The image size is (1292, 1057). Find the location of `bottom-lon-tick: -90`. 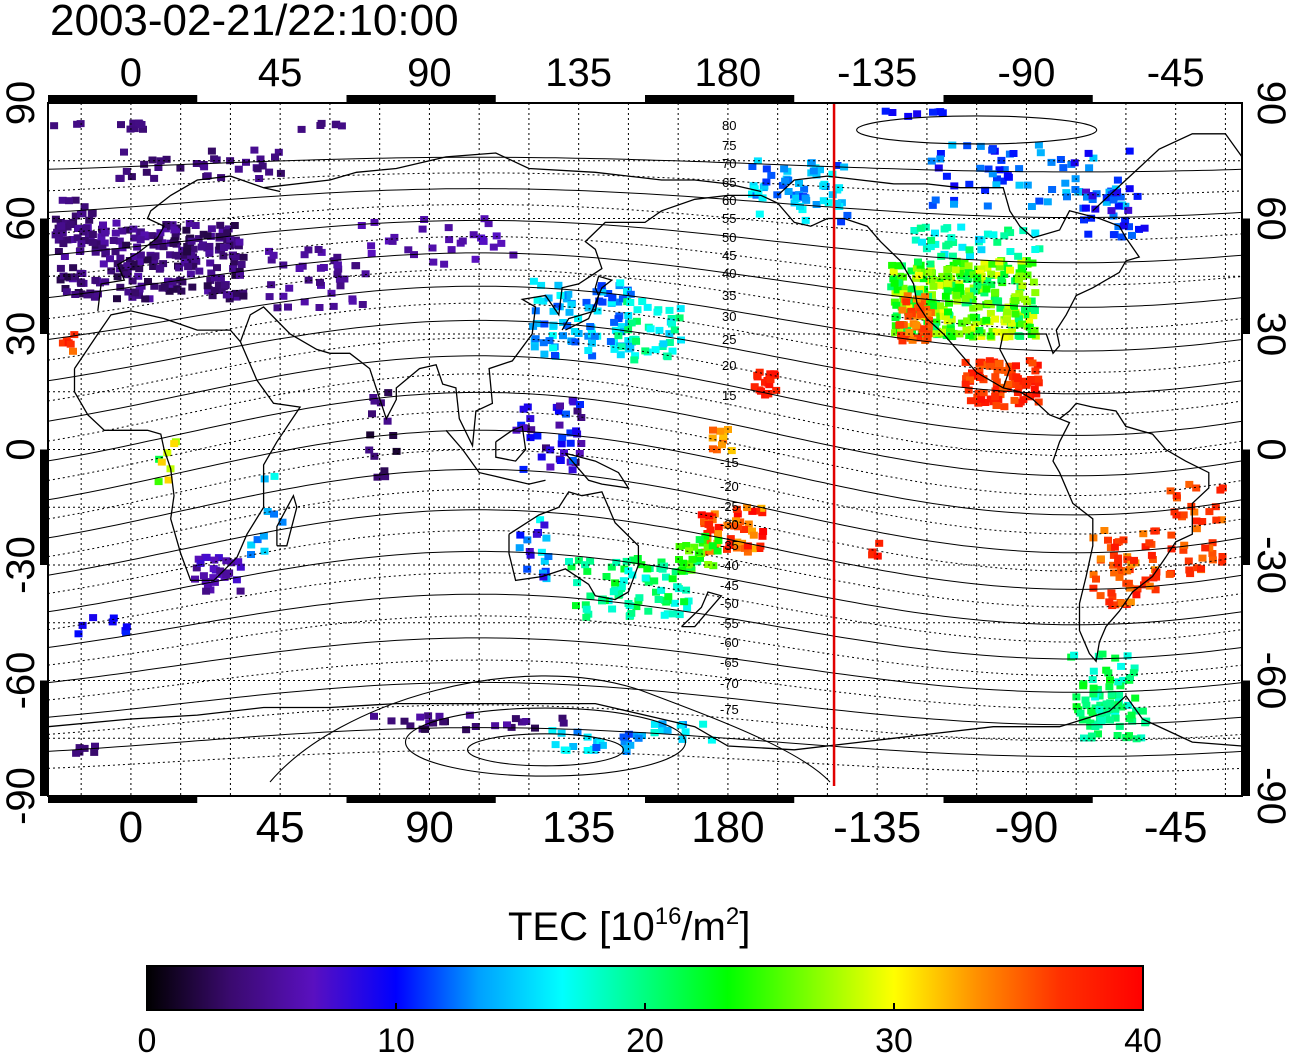

bottom-lon-tick: -90 is located at coordinates (1027, 827).